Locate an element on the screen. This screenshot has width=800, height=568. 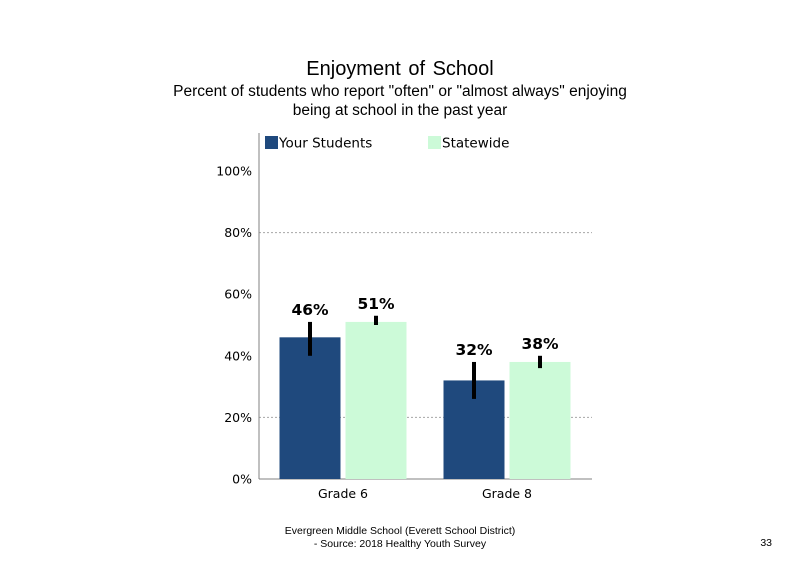
y-tick-label: 100% is located at coordinates (234, 171).